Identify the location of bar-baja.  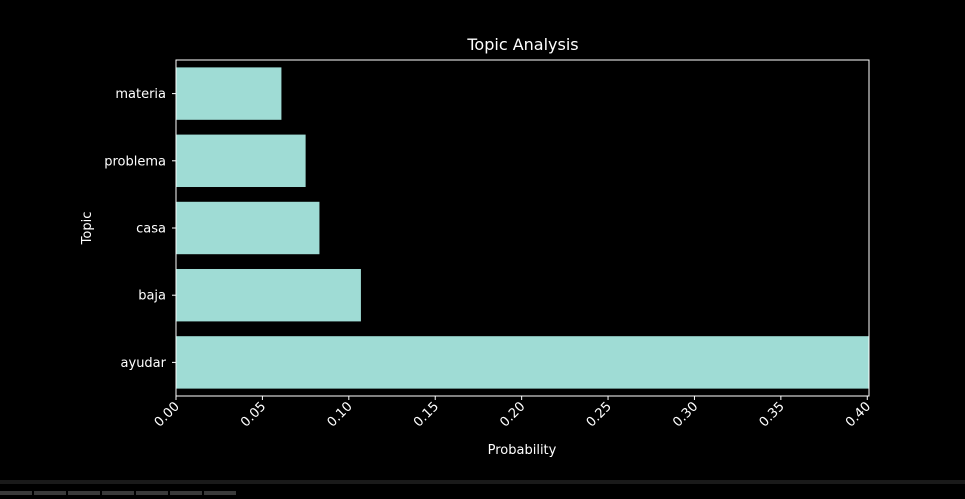
(268, 295).